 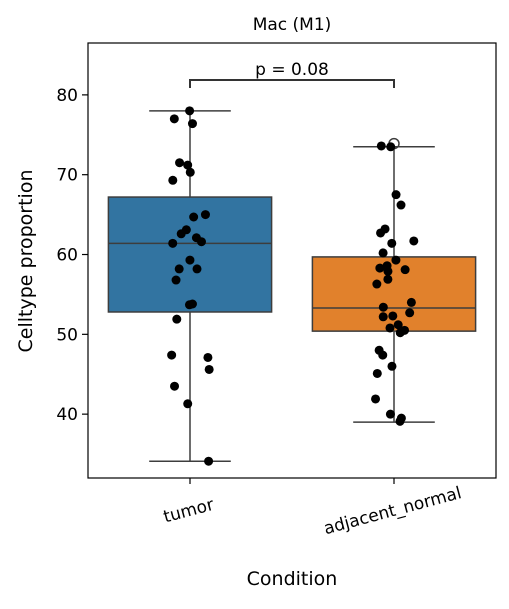 I want to click on x-tick-label: tumor, so click(x=188, y=511).